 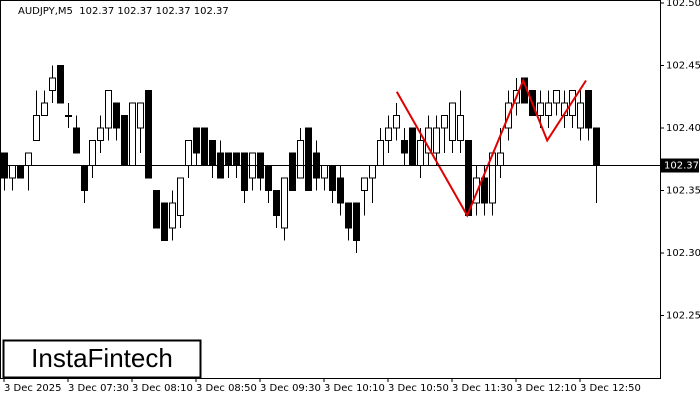 I want to click on x-tick-label: 3 Dec 07:30, so click(x=98, y=388).